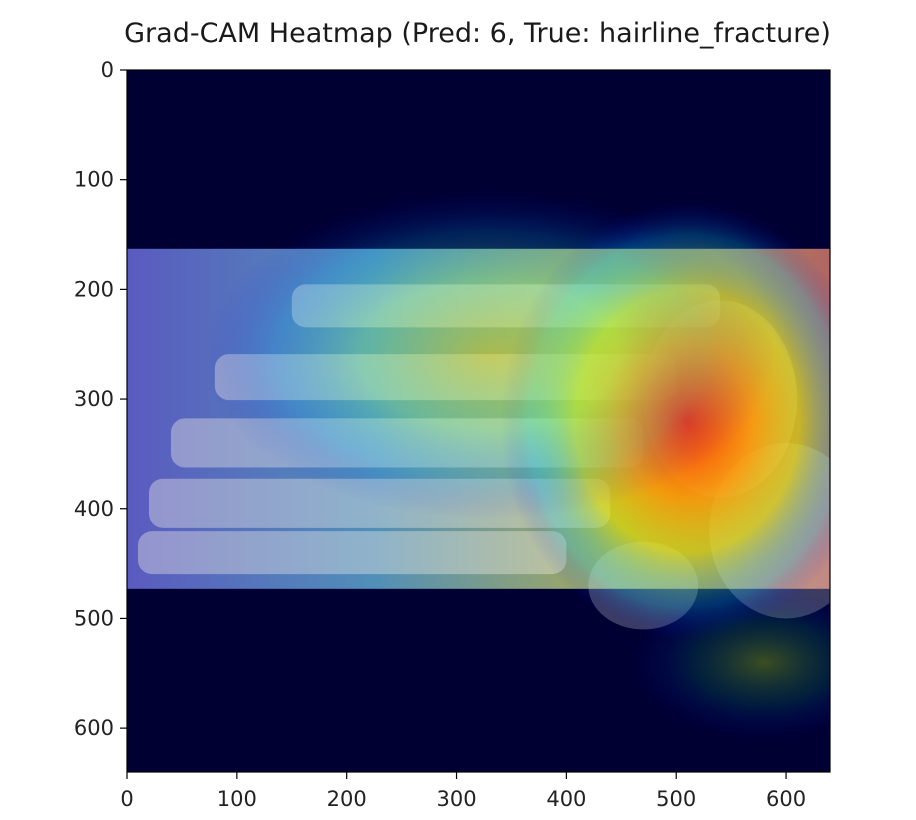 This screenshot has height=820, width=916. Describe the element at coordinates (566, 799) in the screenshot. I see `x-tick-label: 400` at that location.